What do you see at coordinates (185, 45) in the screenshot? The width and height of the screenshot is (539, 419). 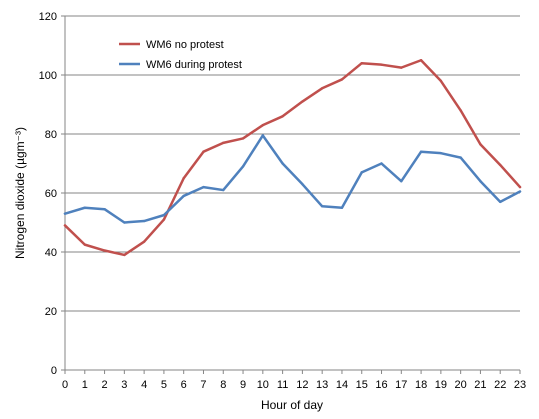 I see `legend-label-no-protest: WM6 no protest` at bounding box center [185, 45].